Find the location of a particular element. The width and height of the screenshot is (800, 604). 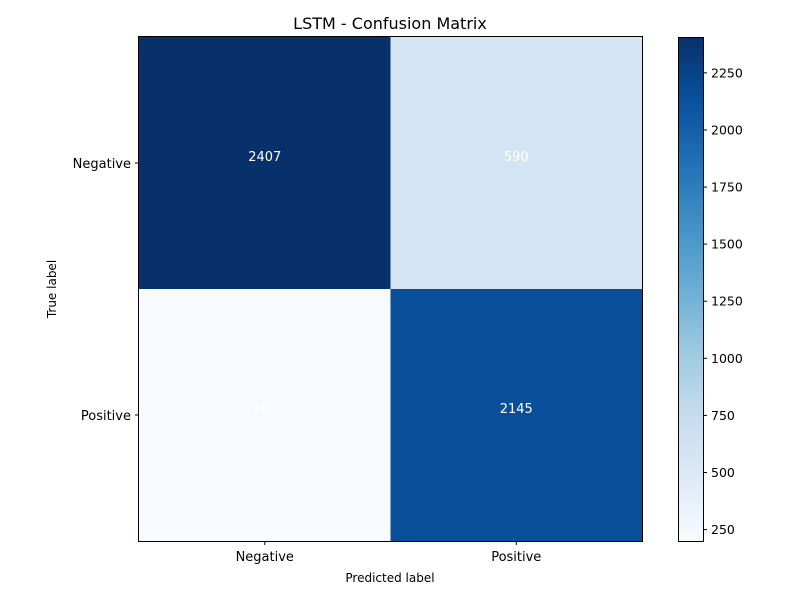

x-tick-label: Negative is located at coordinates (265, 557).